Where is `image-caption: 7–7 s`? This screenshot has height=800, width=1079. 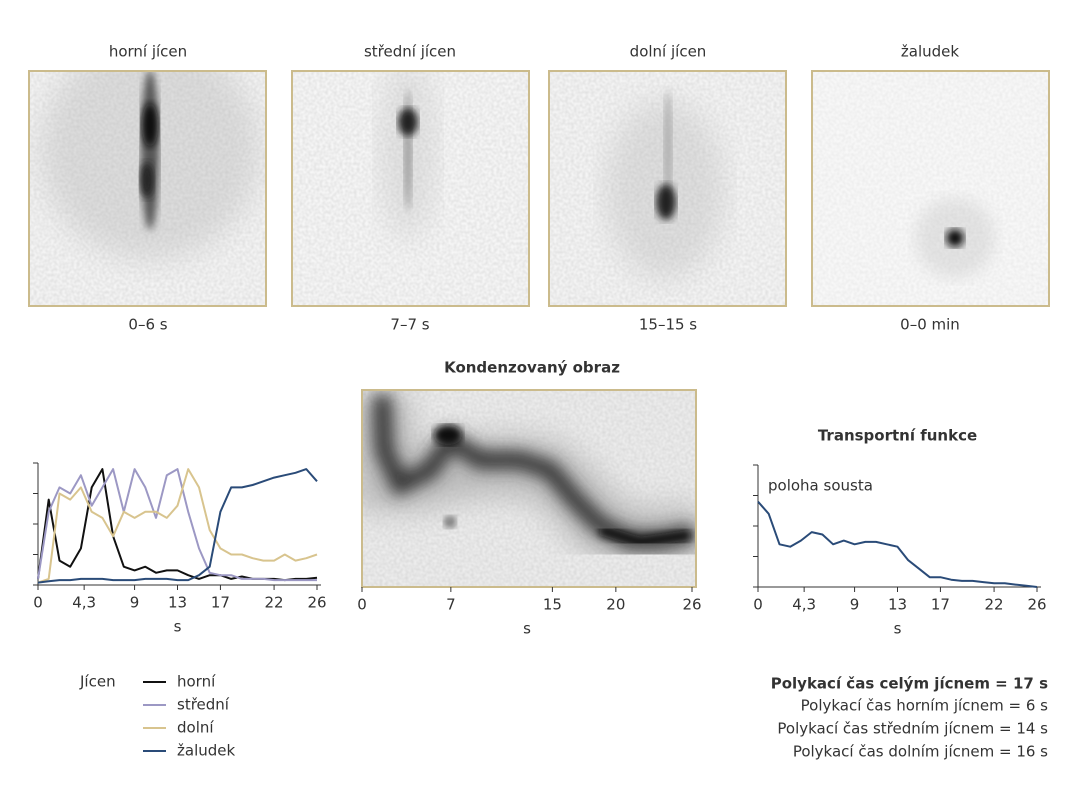 image-caption: 7–7 s is located at coordinates (409, 325).